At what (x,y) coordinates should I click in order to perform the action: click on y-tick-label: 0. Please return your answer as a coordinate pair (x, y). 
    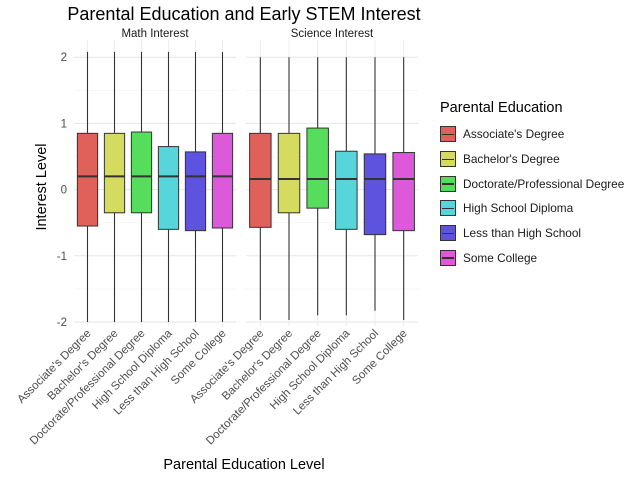
    Looking at the image, I should click on (64, 191).